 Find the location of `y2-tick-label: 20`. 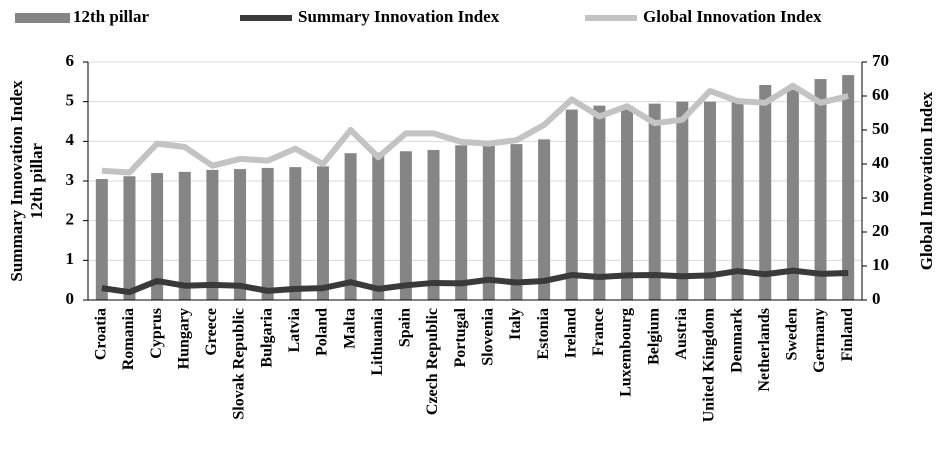

y2-tick-label: 20 is located at coordinates (880, 230).